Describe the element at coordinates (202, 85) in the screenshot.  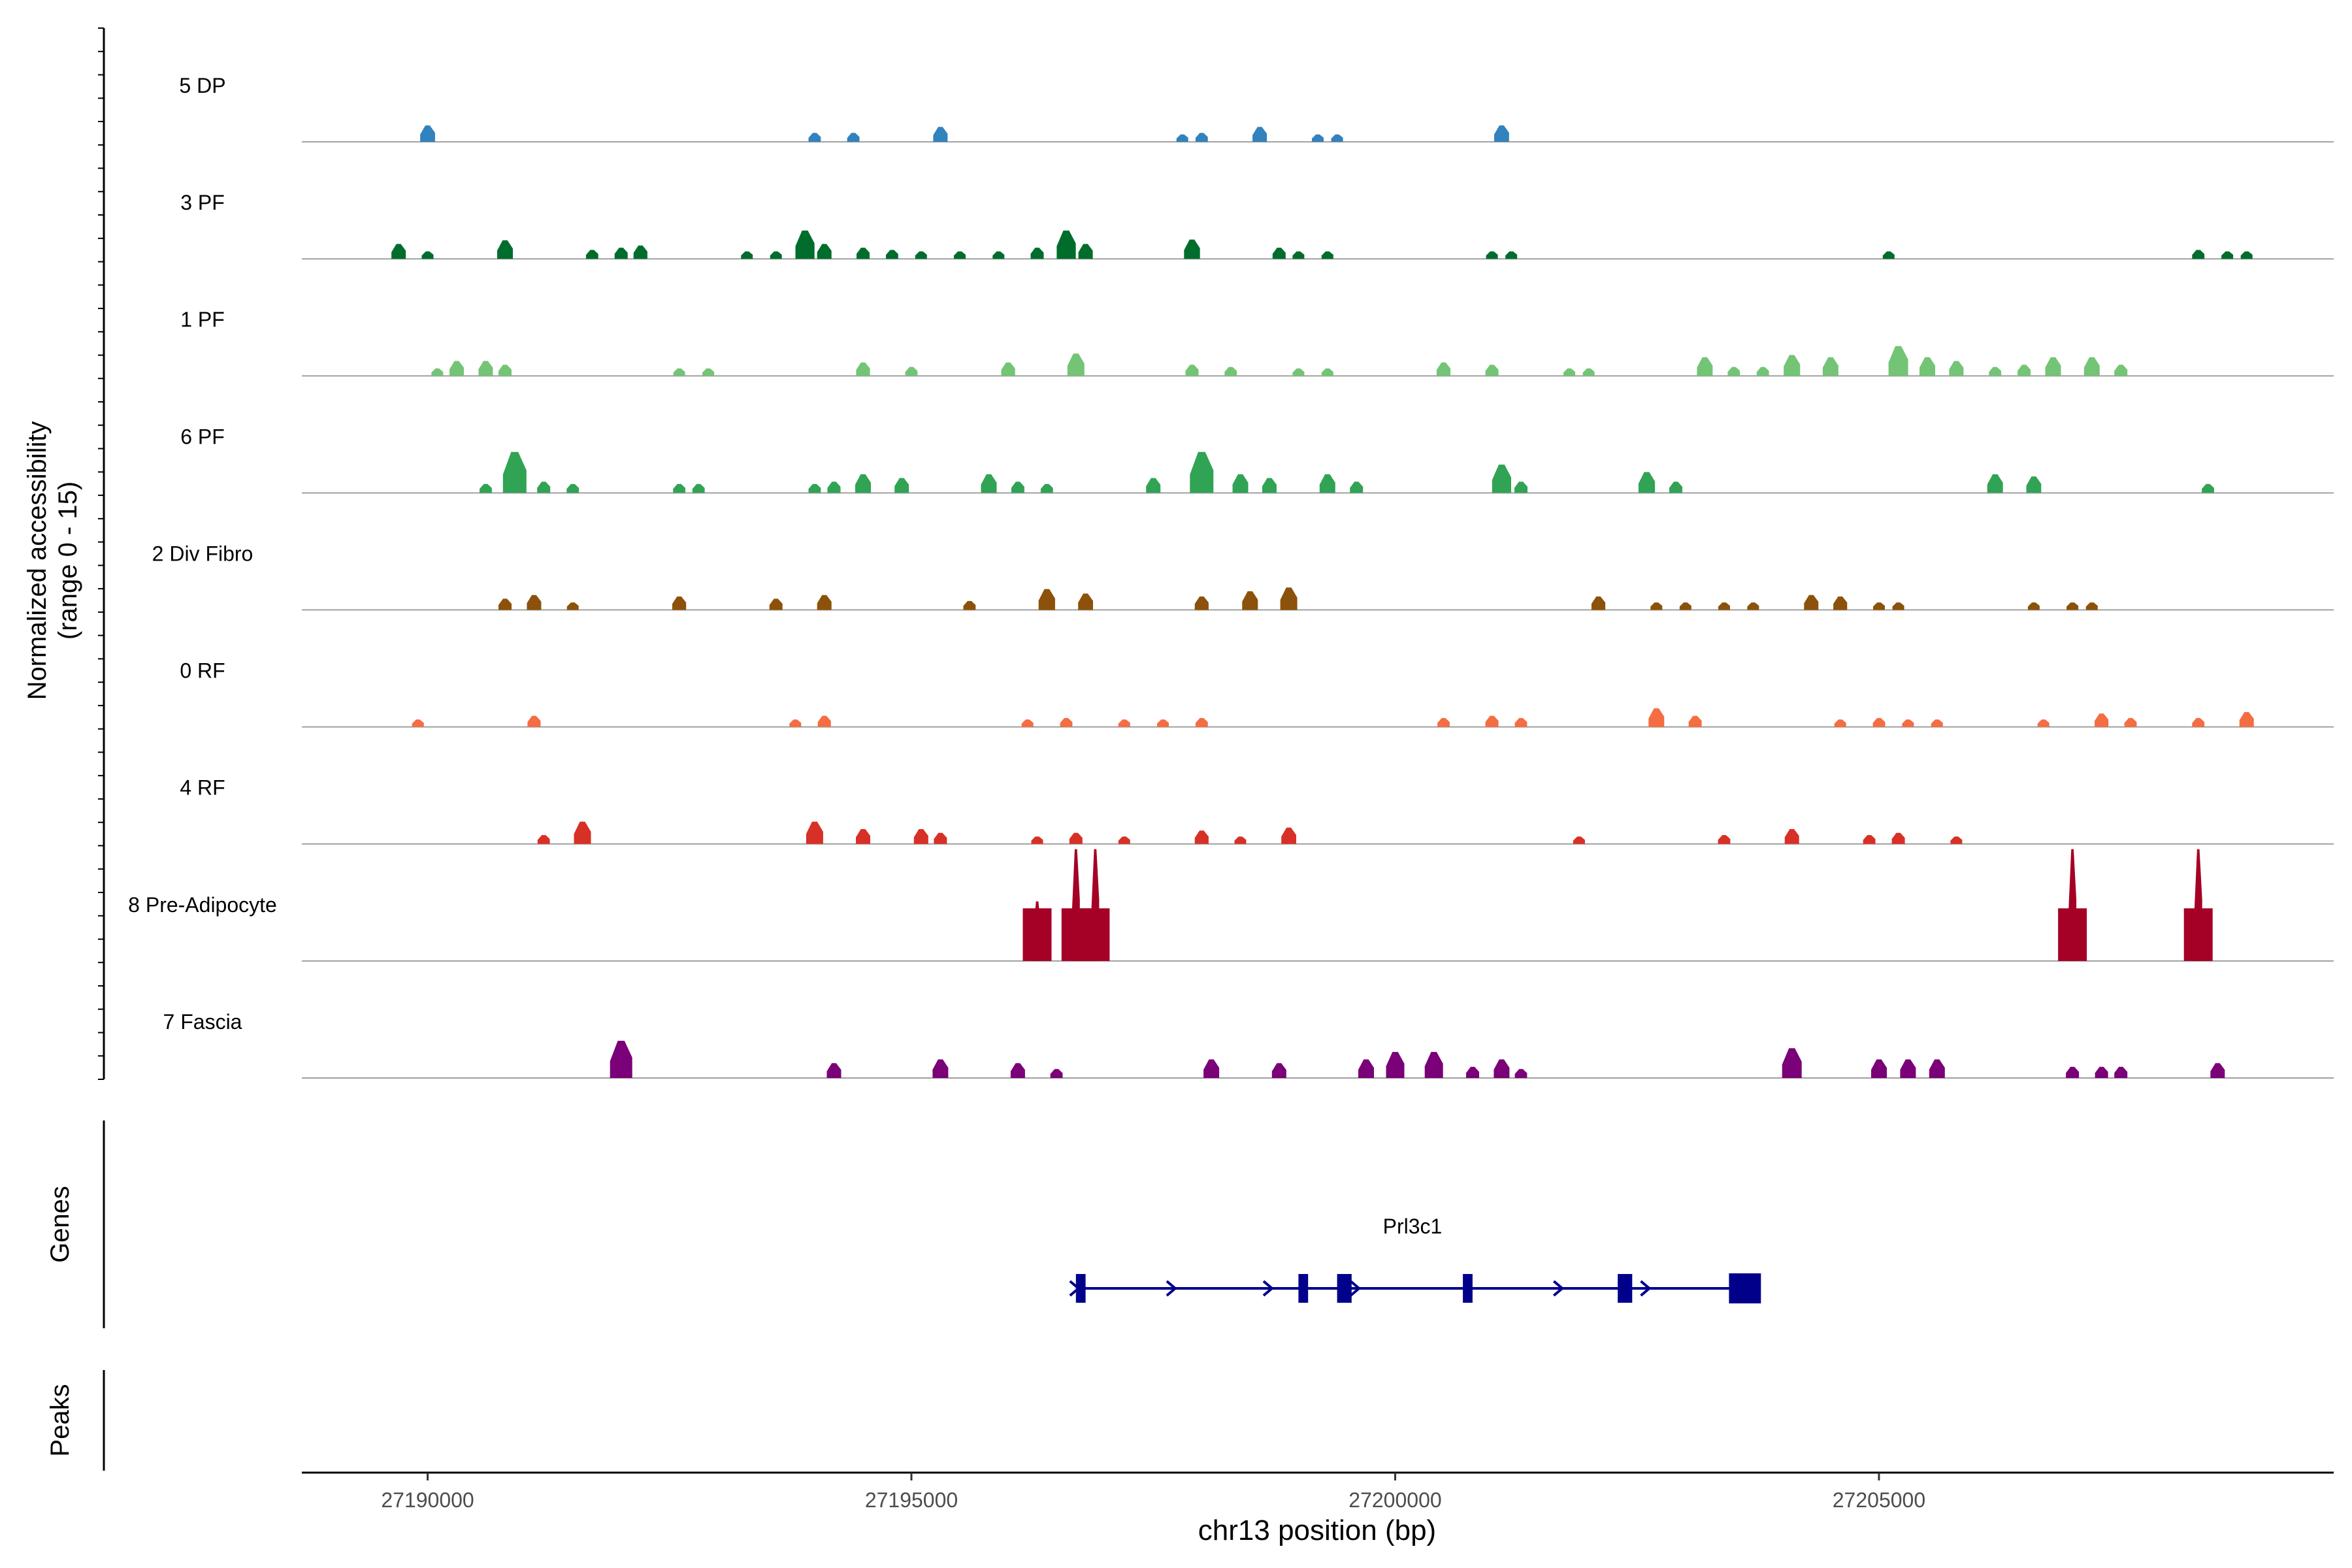
I see `track-label: 5 DP` at that location.